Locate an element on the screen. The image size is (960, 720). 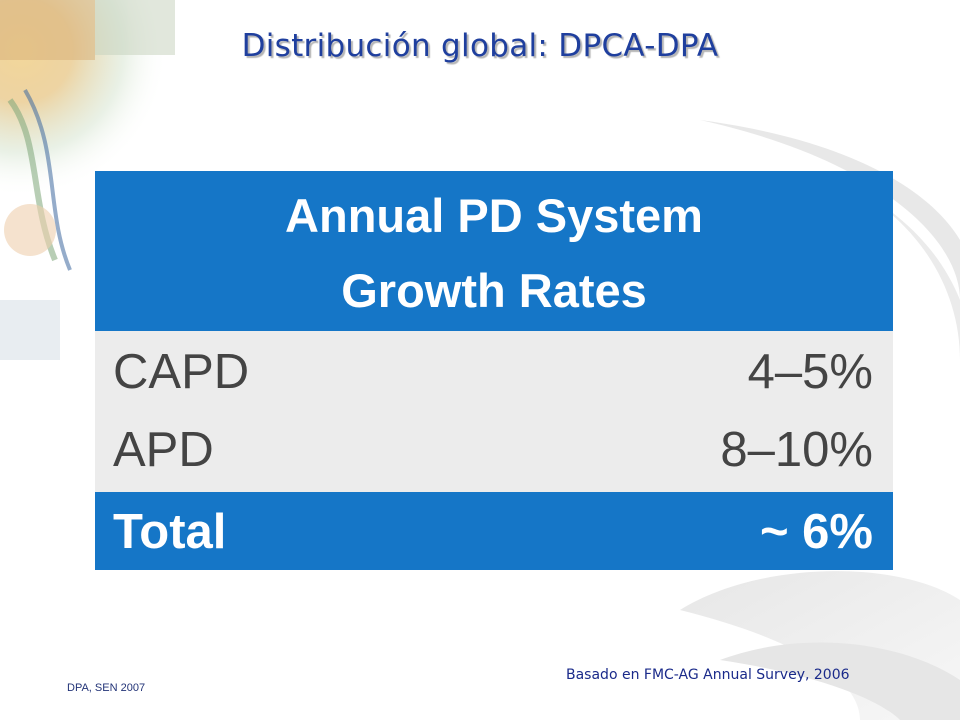
slide-footer: DPA, SEN 2007 is located at coordinates (106, 688).